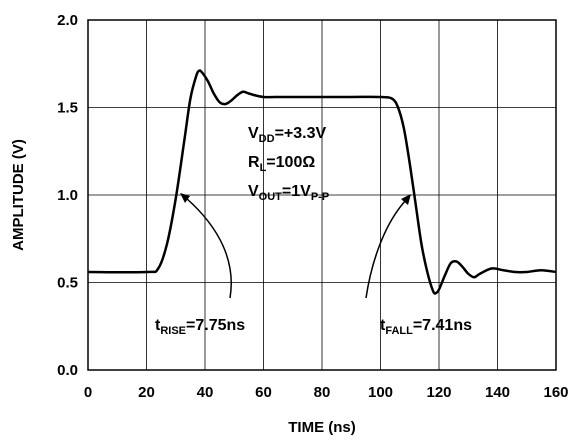 This screenshot has width=578, height=441. Describe the element at coordinates (301, 133) in the screenshot. I see `vdd-value: =+3.3V` at that location.